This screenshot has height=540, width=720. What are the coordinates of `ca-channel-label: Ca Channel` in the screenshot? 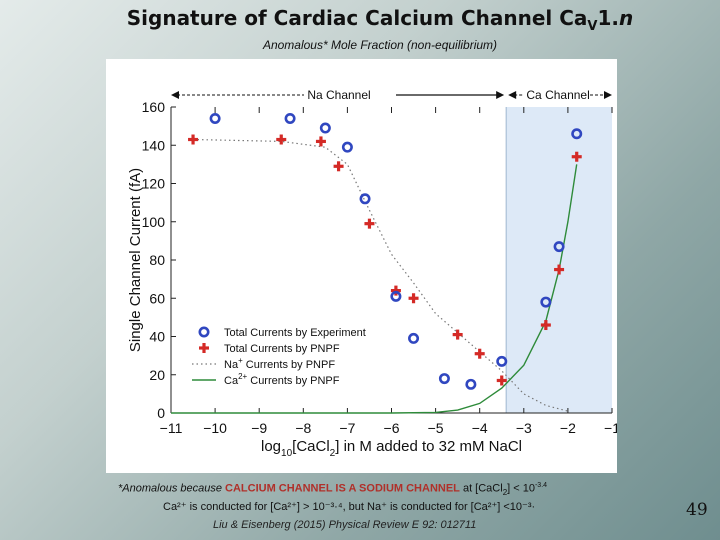 It's located at (557, 95).